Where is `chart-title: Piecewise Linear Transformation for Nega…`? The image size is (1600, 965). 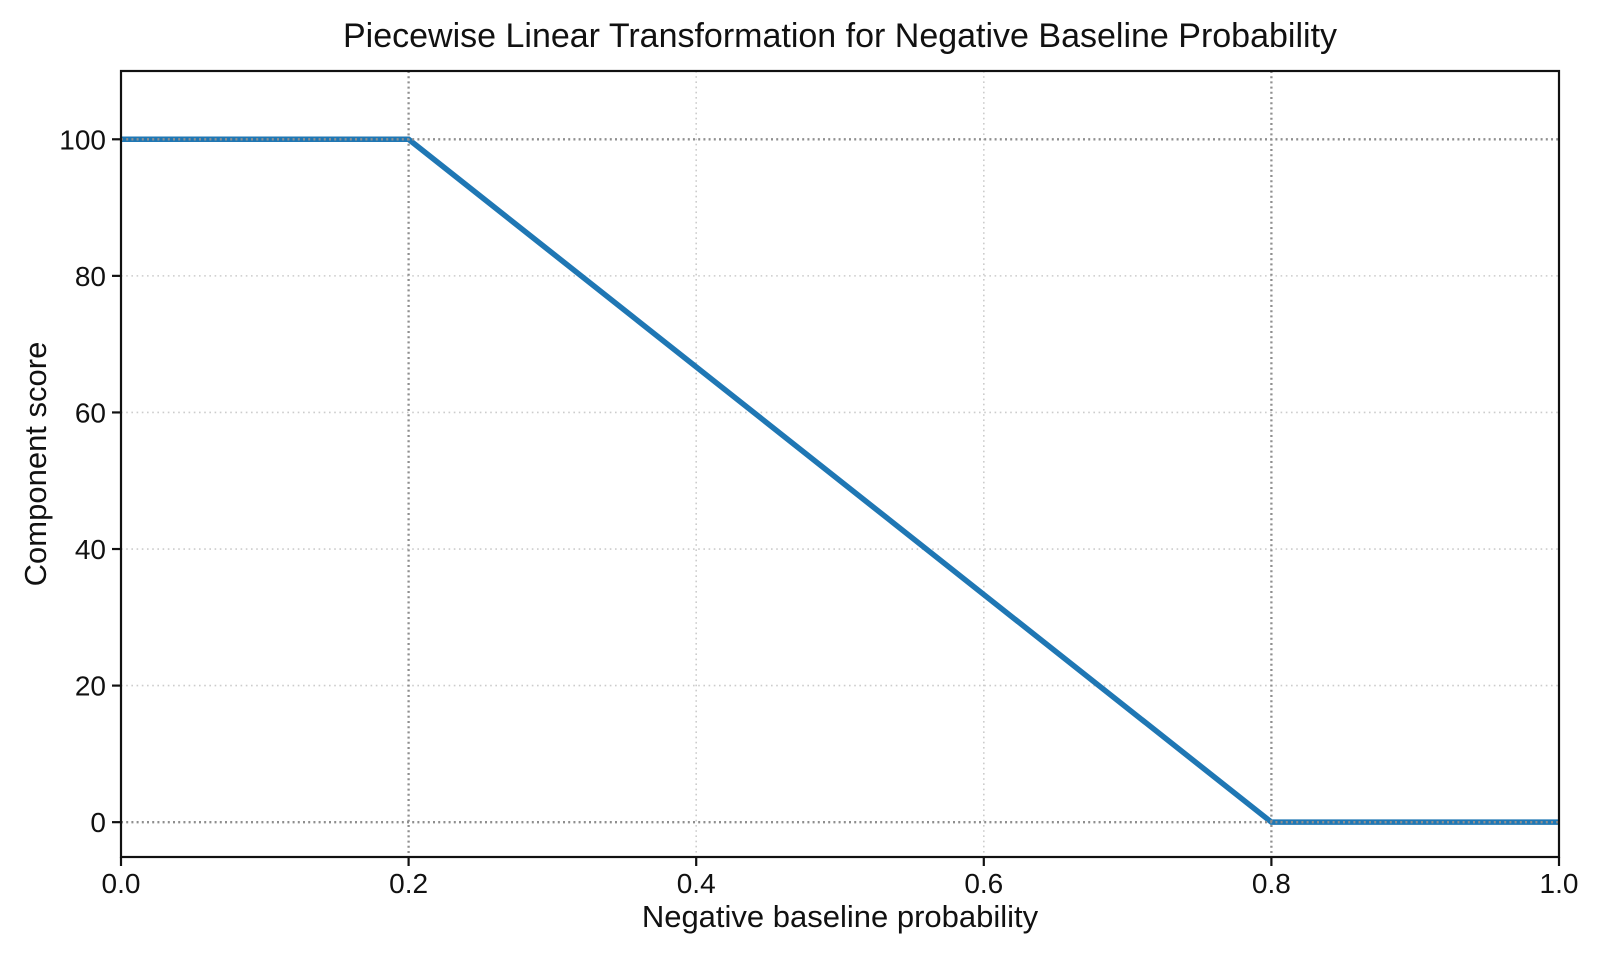 chart-title: Piecewise Linear Transformation for Nega… is located at coordinates (840, 36).